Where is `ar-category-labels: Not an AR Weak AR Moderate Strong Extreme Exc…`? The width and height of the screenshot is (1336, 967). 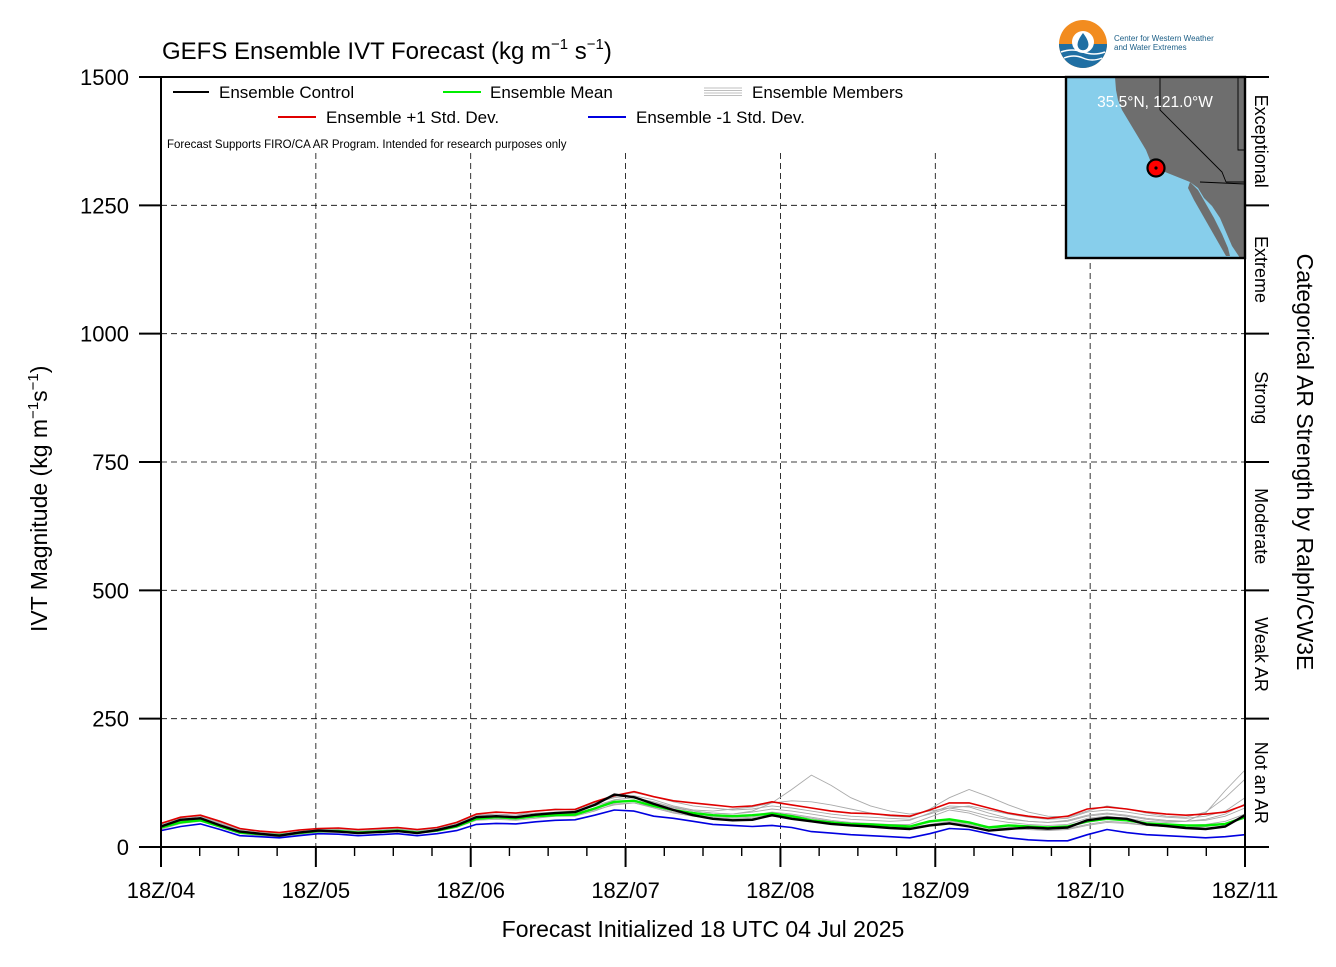
ar-category-labels: Not an AR Weak AR Moderate Strong Extreme Exc… is located at coordinates (1261, 459).